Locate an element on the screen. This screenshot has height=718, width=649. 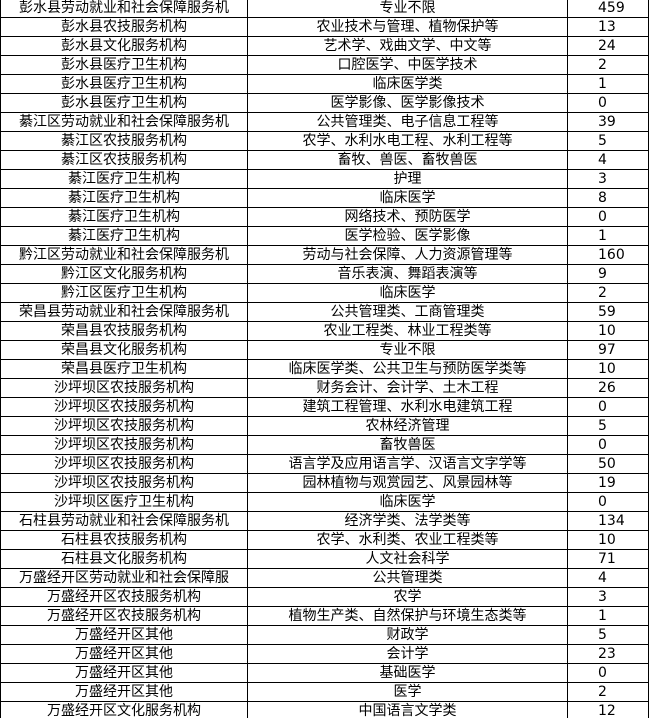
table-row: 彭水县文化服务机构 艺术学、戏曲文学、中文等 24 is located at coordinates (324, 46).